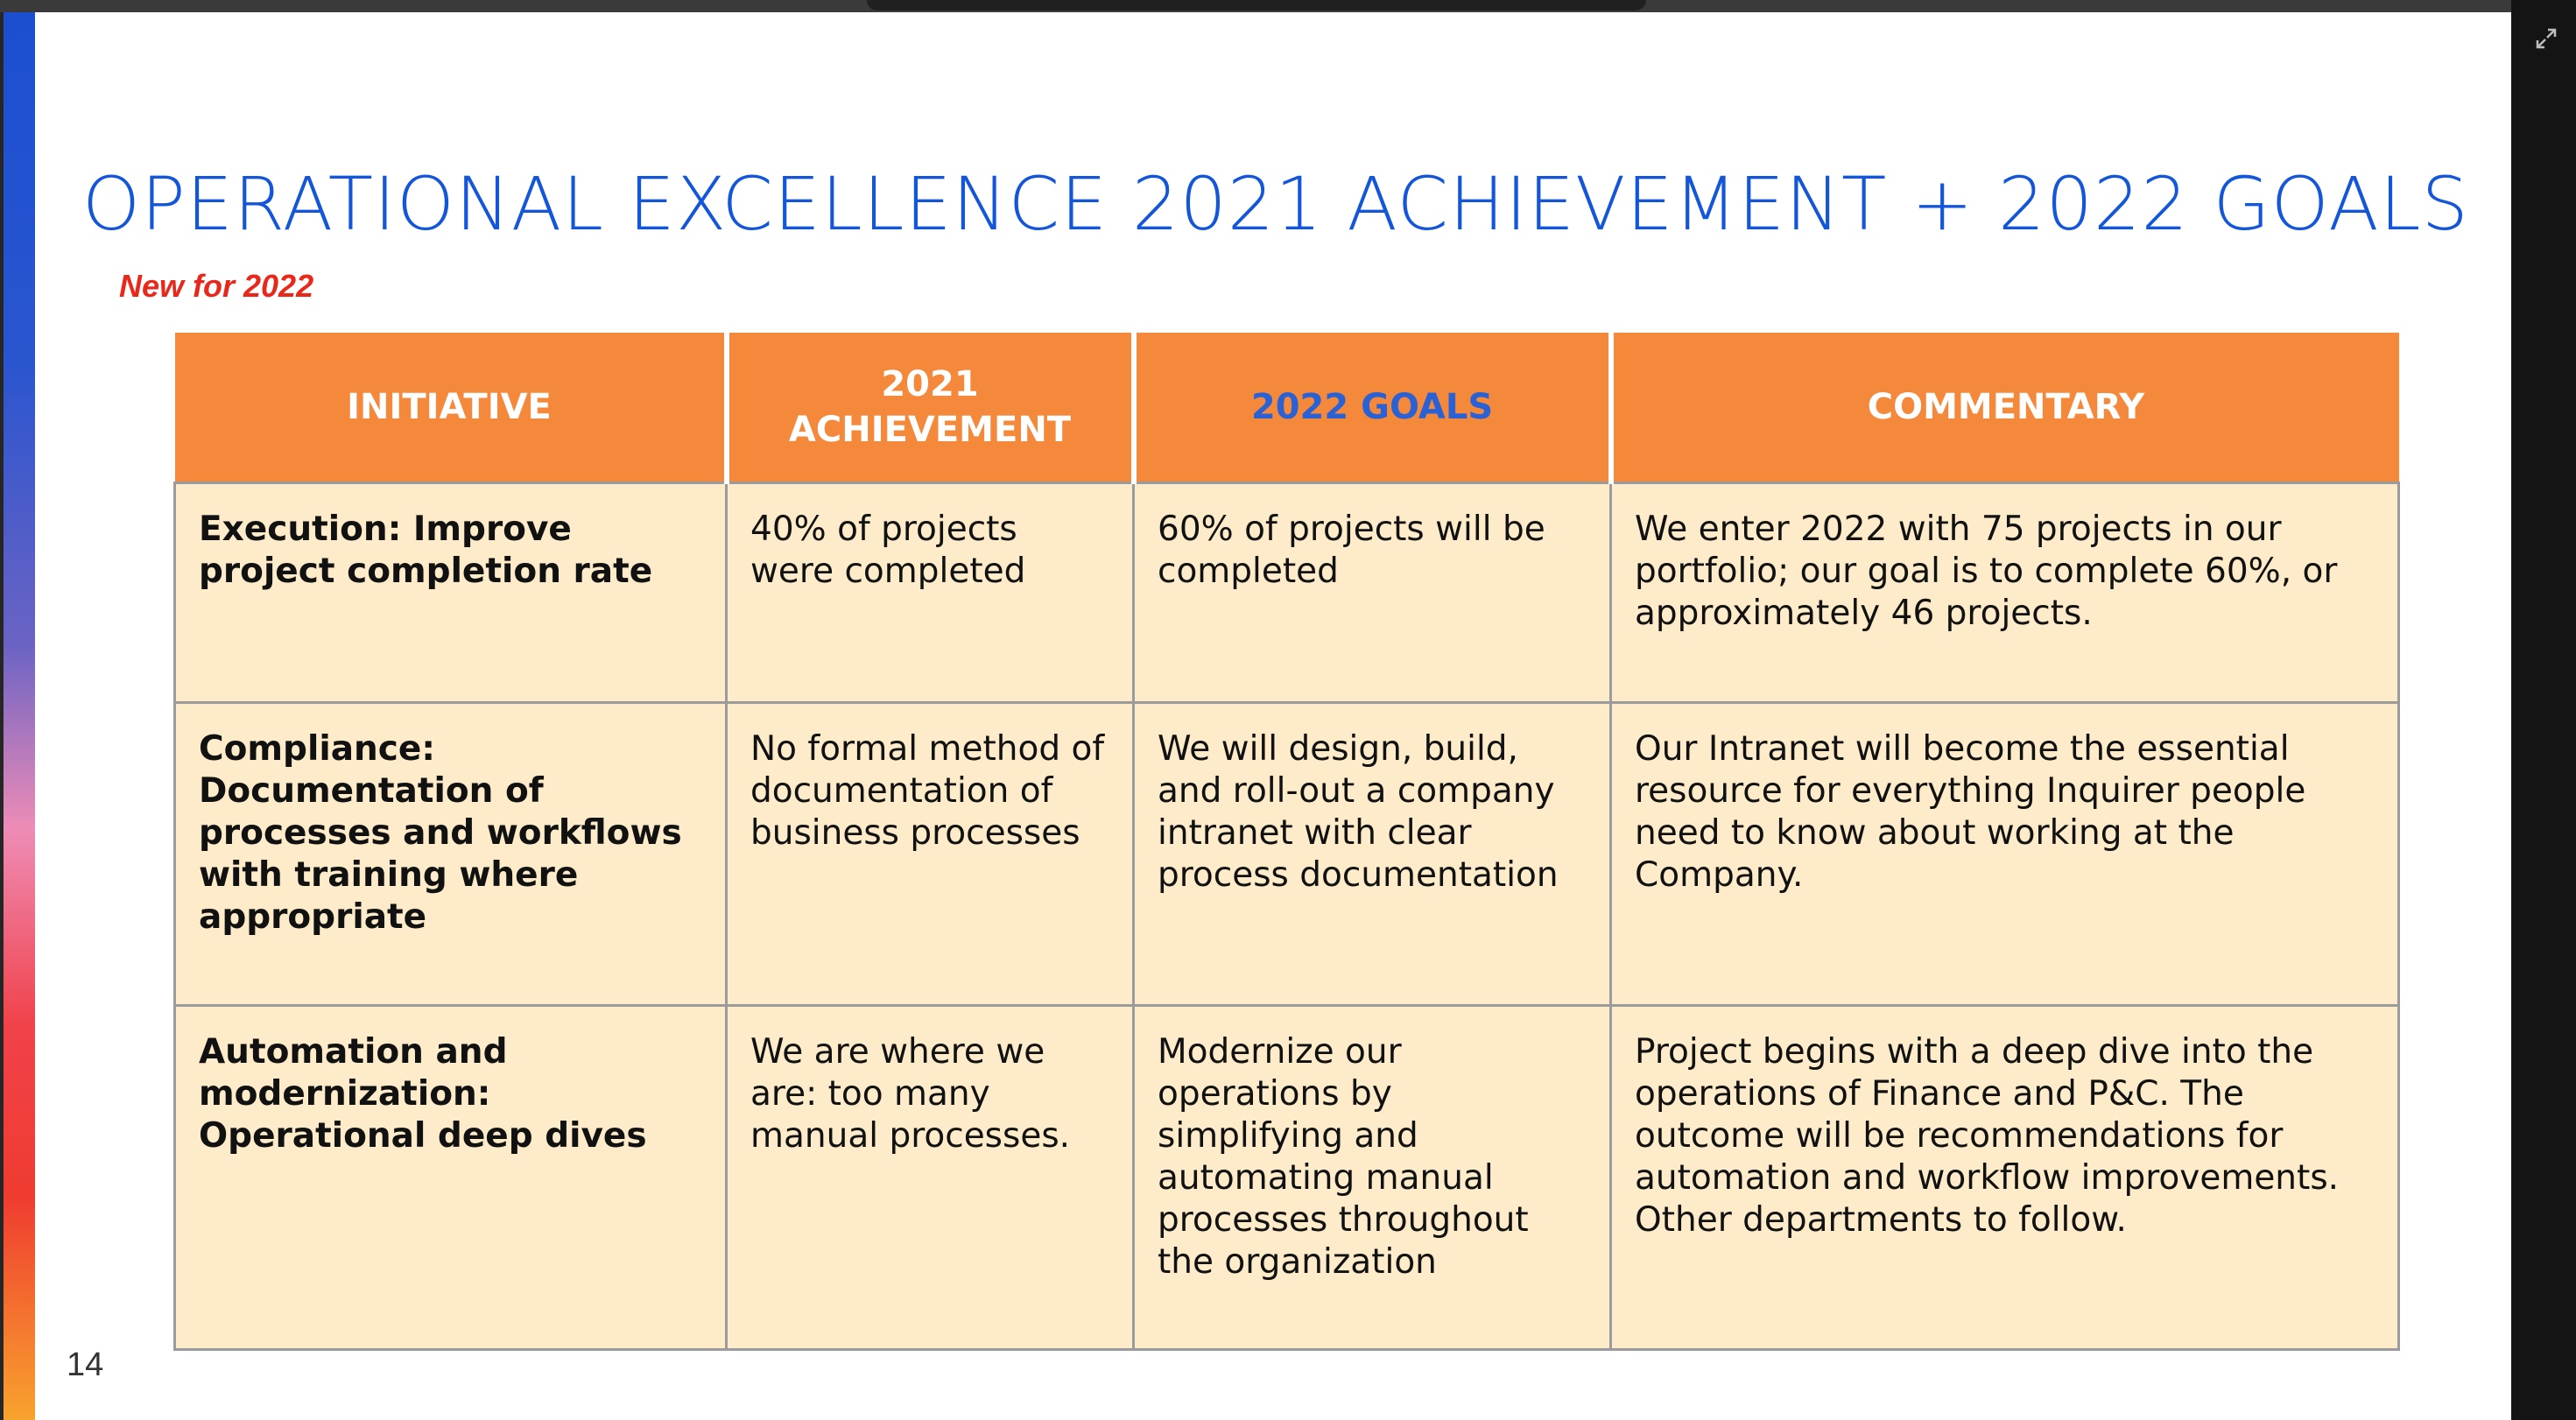 The width and height of the screenshot is (2576, 1420). What do you see at coordinates (451, 408) in the screenshot?
I see `header-initiative: INITIATIVE` at bounding box center [451, 408].